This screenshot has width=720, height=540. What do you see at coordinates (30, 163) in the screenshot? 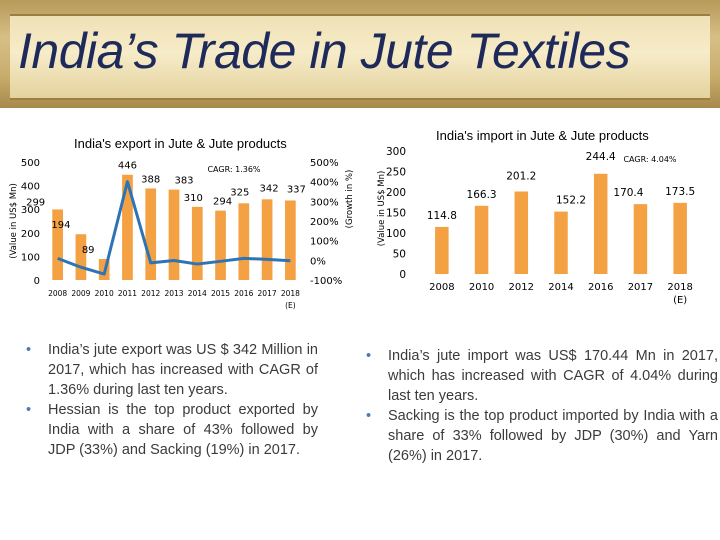
I see `y-tick-label: 500` at bounding box center [30, 163].